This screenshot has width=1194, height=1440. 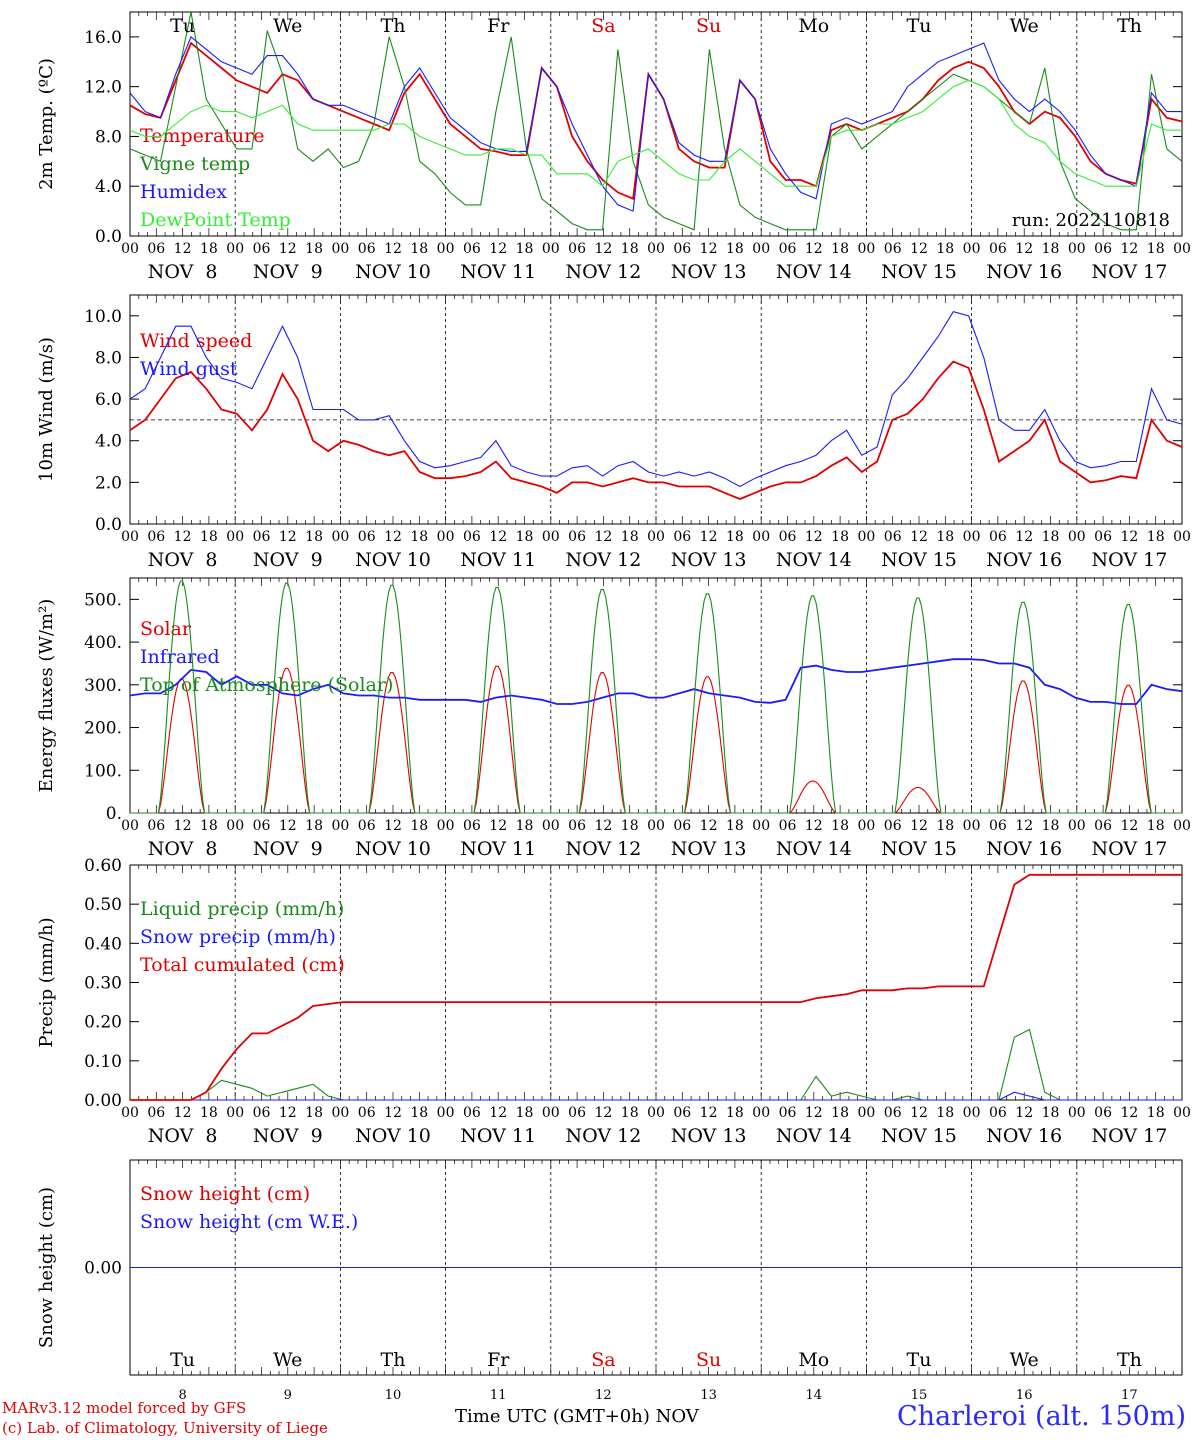 I want to click on y-axis-label: 2m Temp. (ºC), so click(x=46, y=124).